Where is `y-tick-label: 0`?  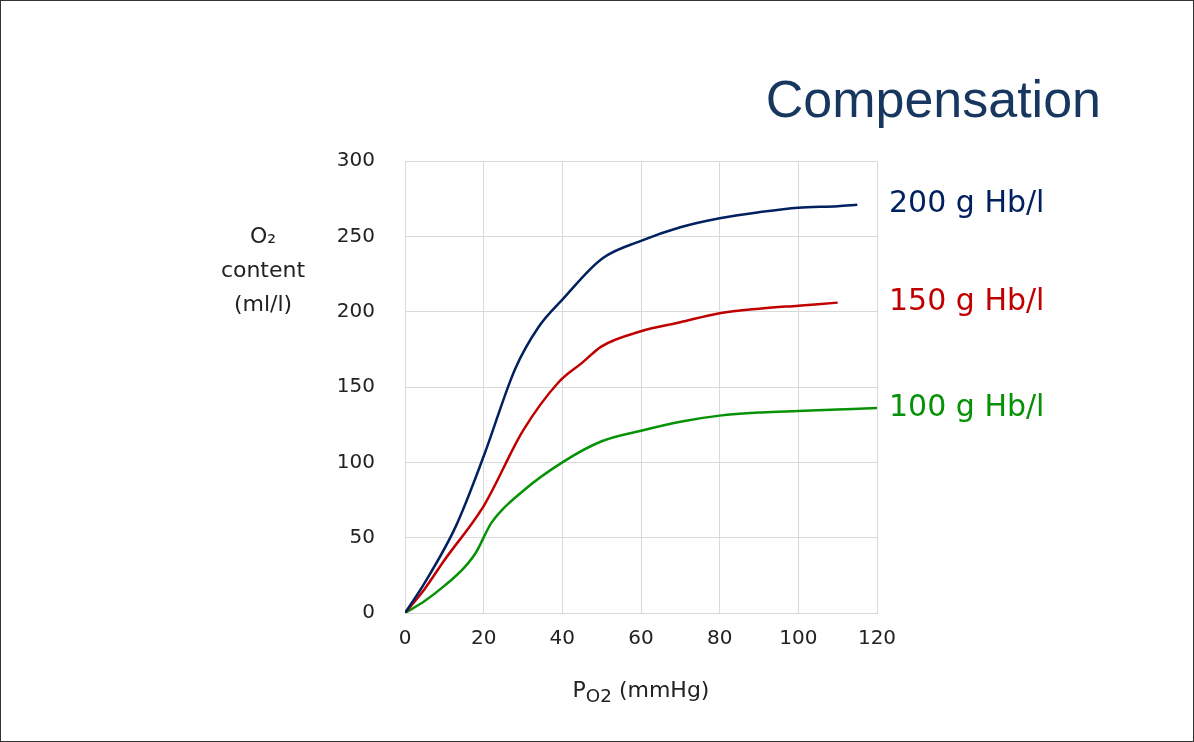 y-tick-label: 0 is located at coordinates (368, 611).